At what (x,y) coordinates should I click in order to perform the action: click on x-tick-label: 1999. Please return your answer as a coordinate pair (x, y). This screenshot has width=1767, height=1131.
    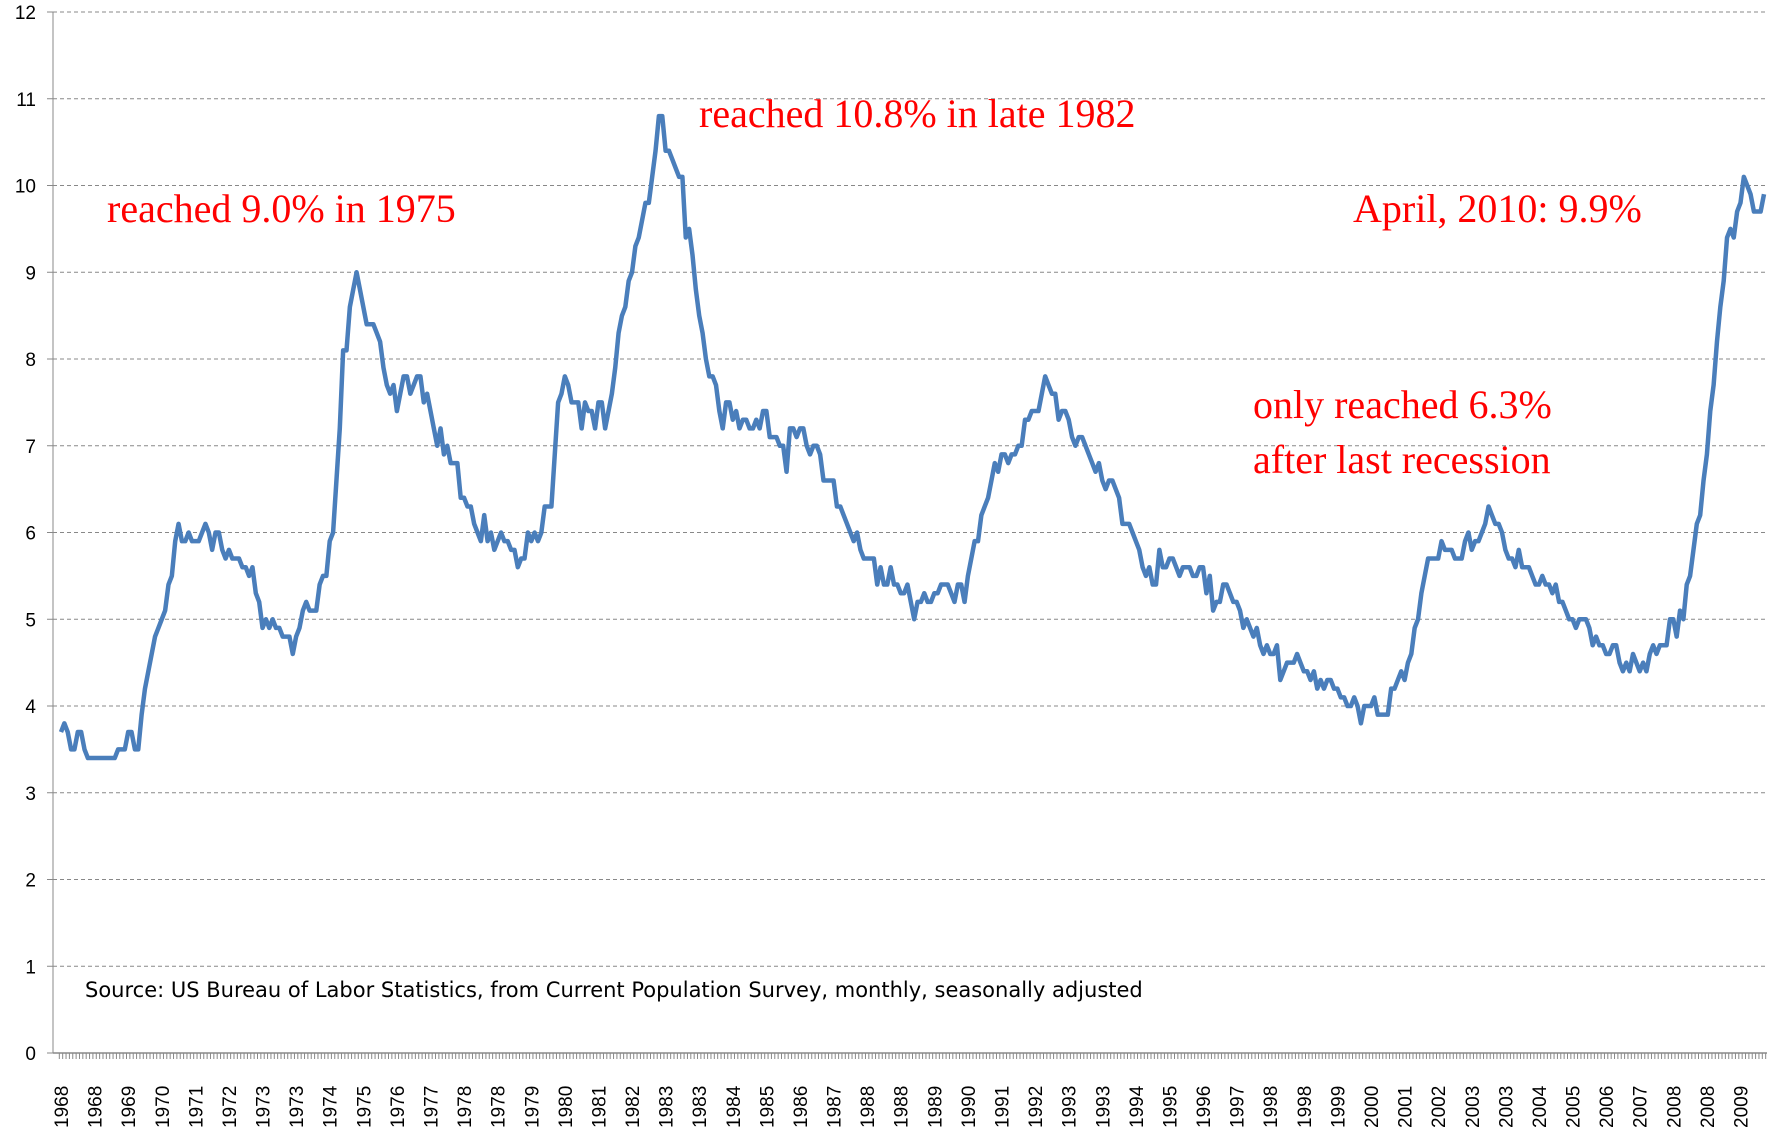
    Looking at the image, I should click on (1338, 1107).